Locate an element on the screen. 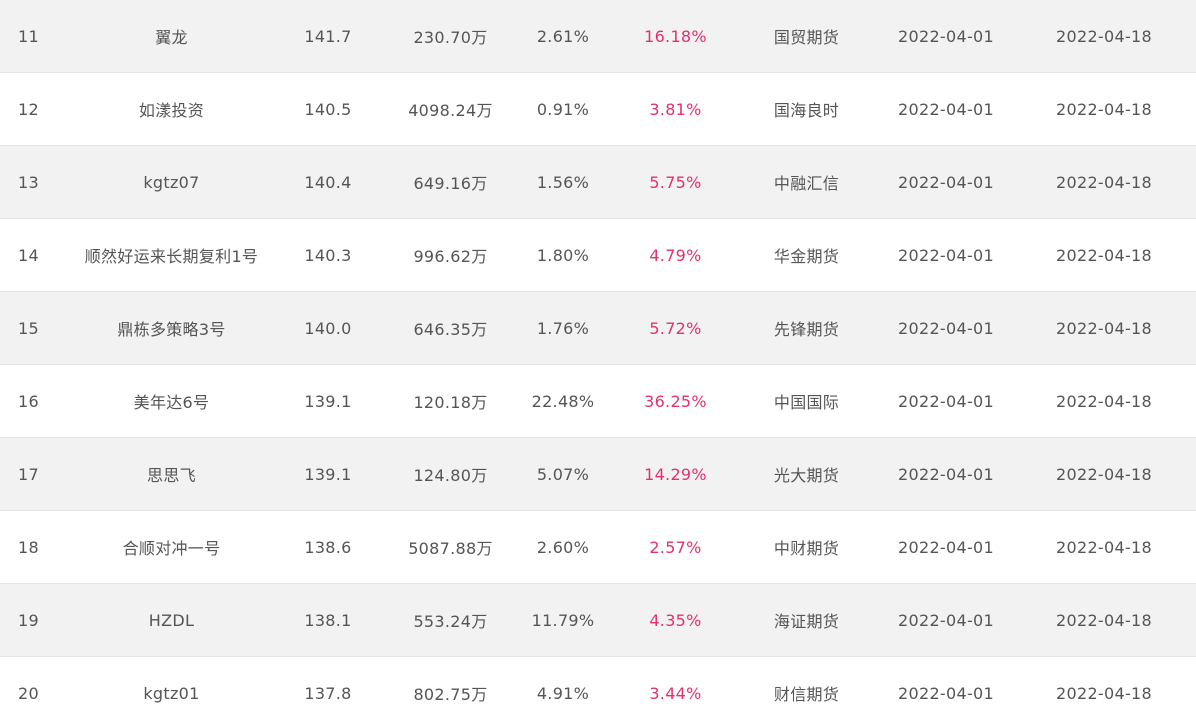  broker-cell: 中国国际 is located at coordinates (806, 401).